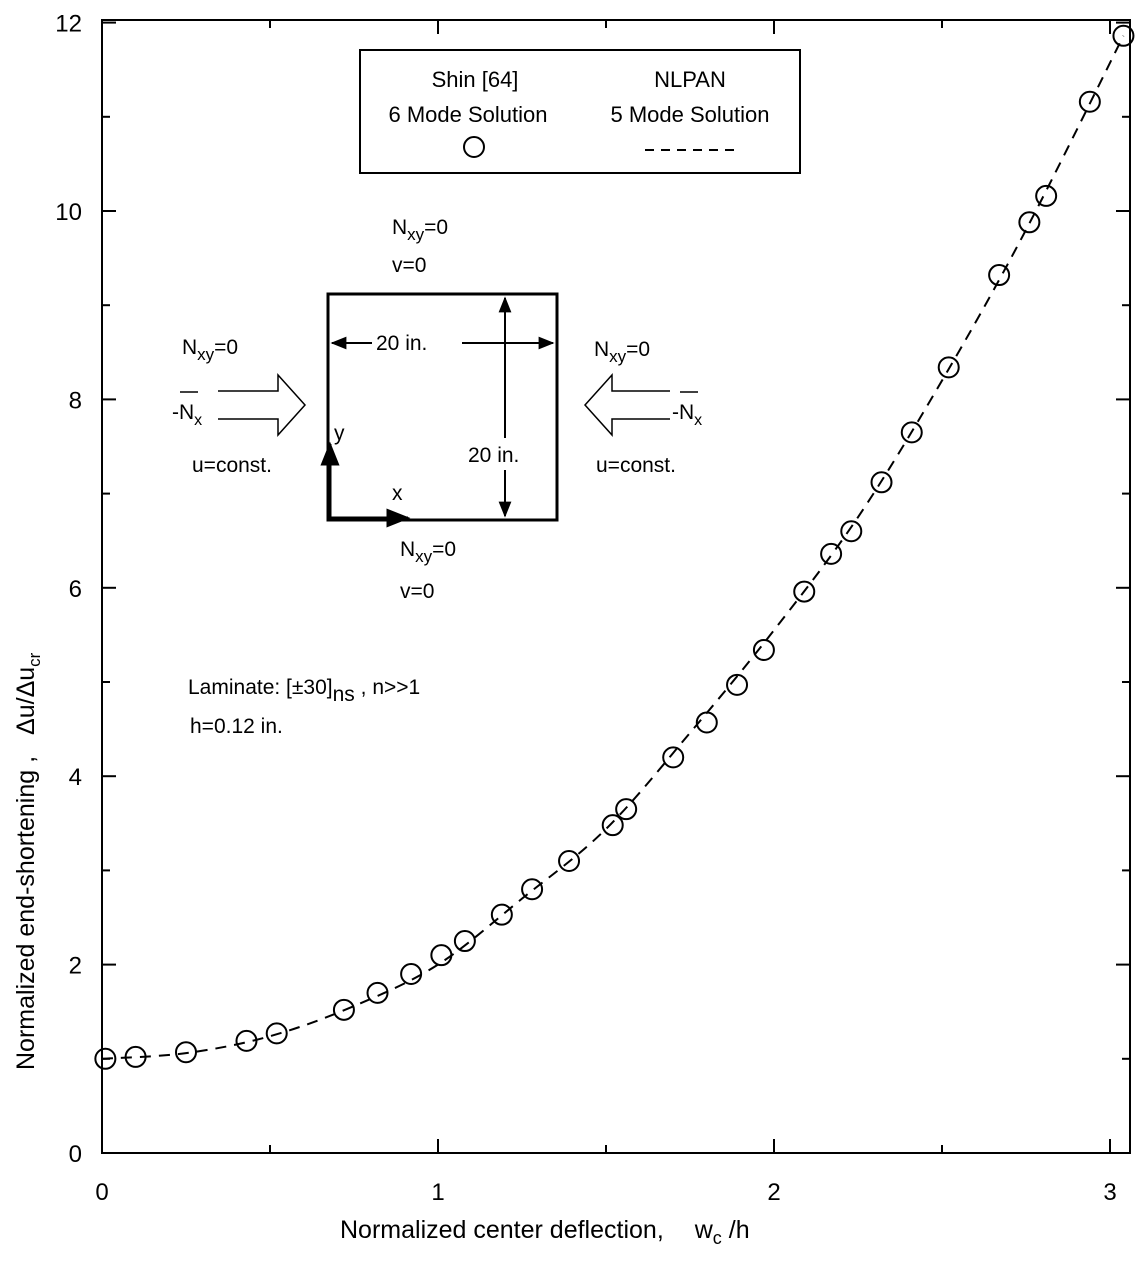  I want to click on right-edge-shear-label: Nxy=0, so click(622, 352).